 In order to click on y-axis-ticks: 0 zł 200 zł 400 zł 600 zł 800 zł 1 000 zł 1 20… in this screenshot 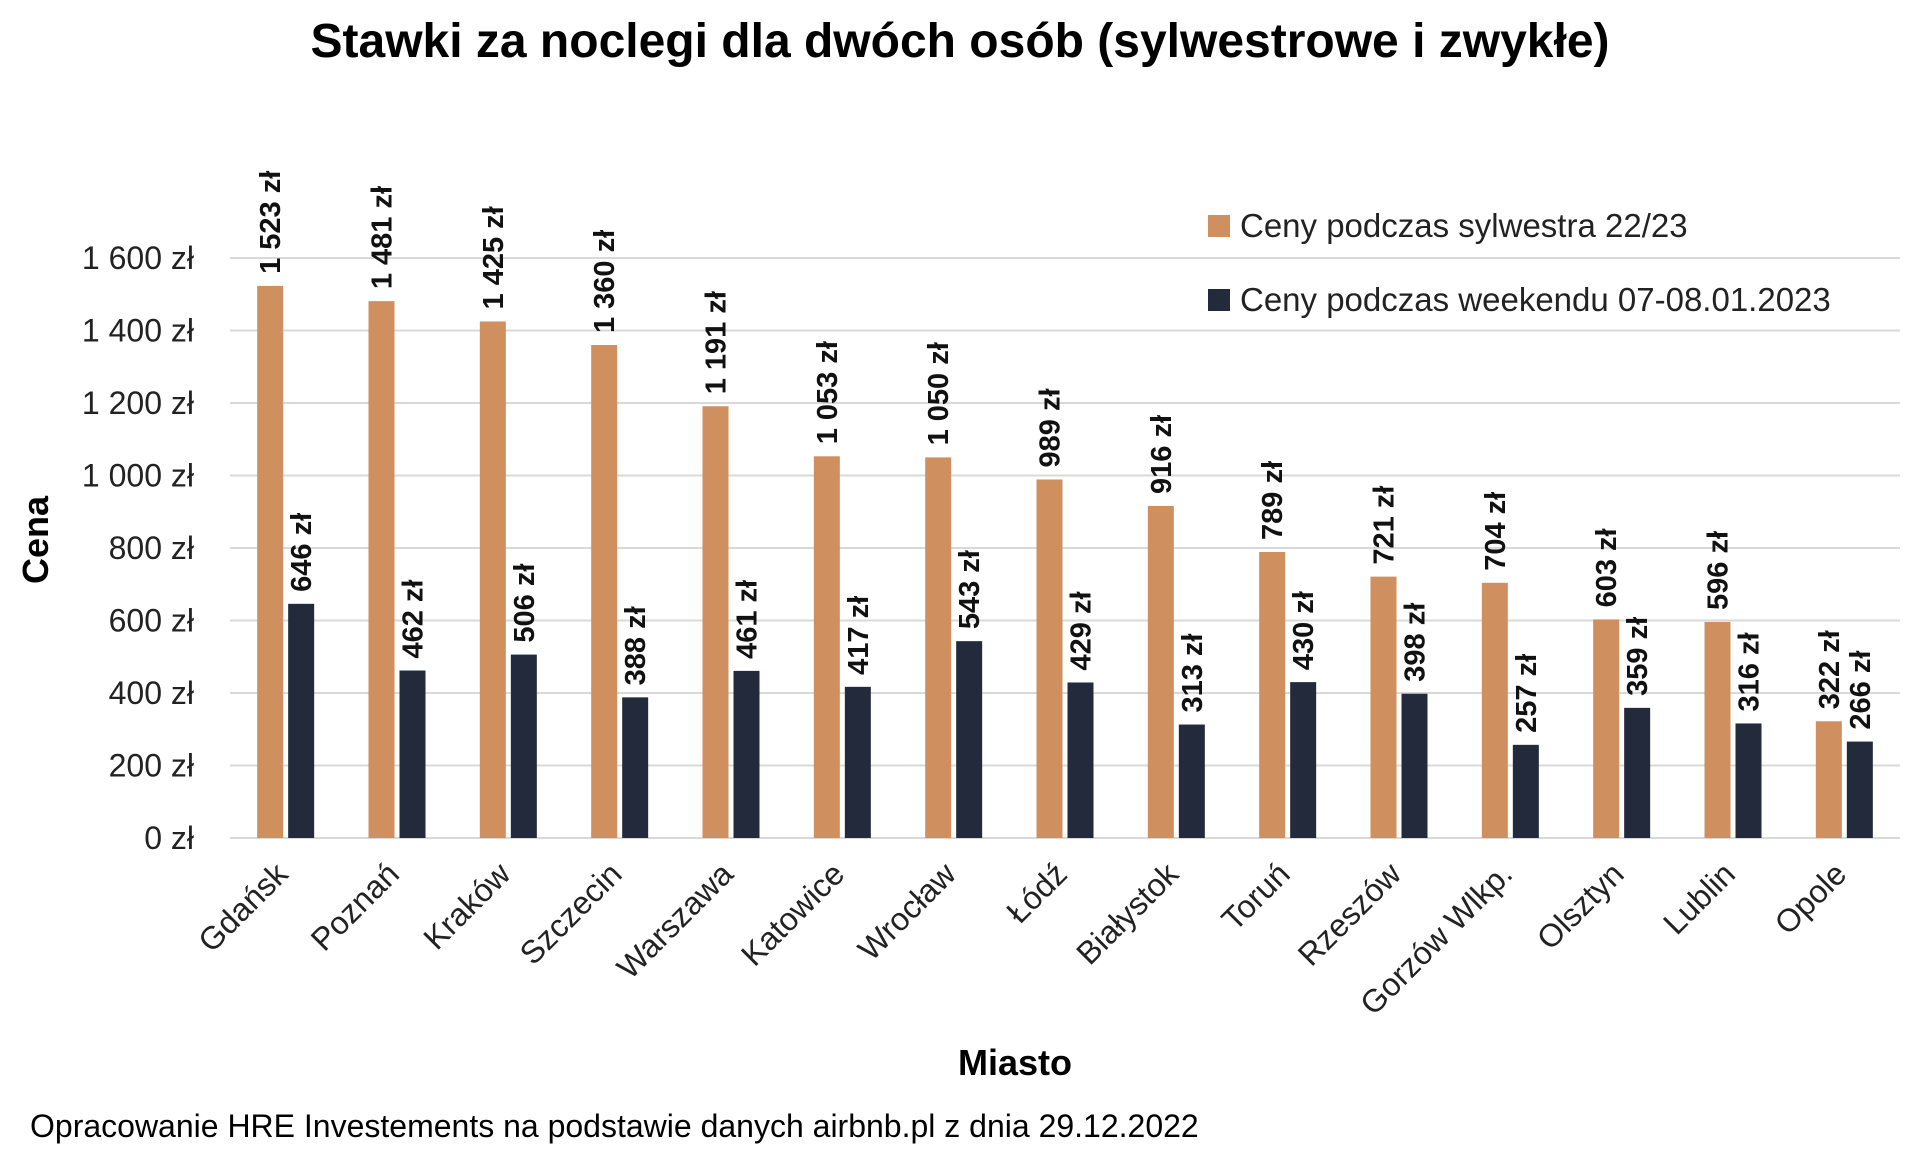, I will do `click(138, 548)`.